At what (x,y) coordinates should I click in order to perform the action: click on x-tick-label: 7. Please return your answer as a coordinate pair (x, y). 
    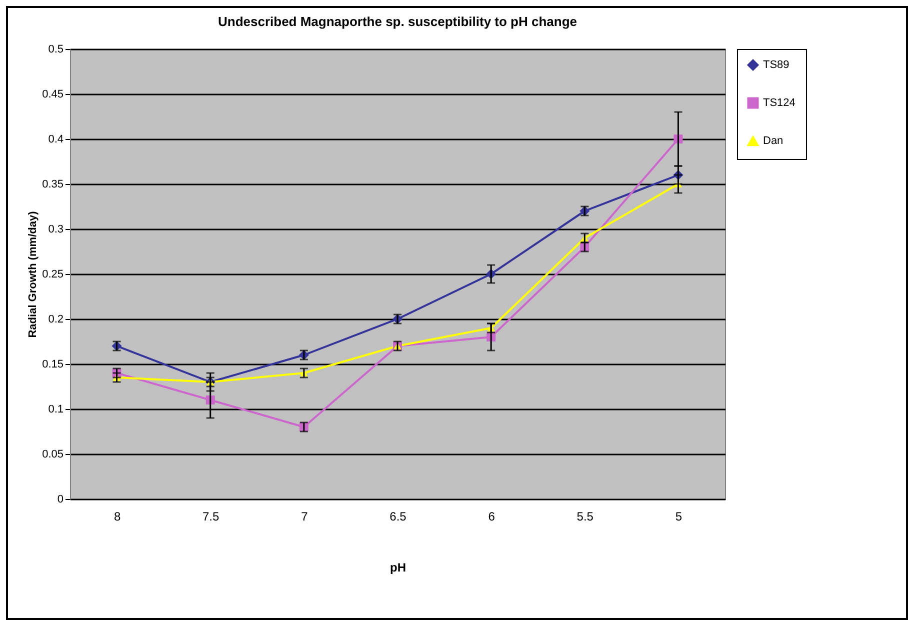
    Looking at the image, I should click on (304, 517).